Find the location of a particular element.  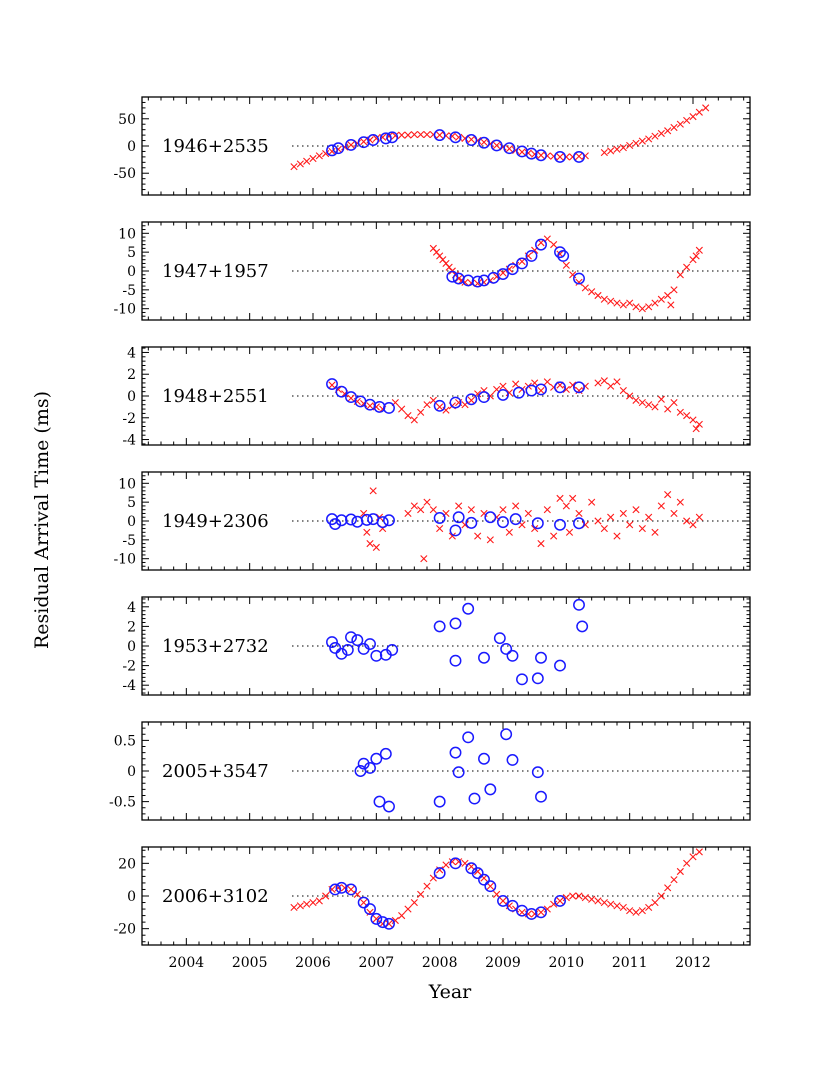

y-tick-label: 4 is located at coordinates (131, 608).